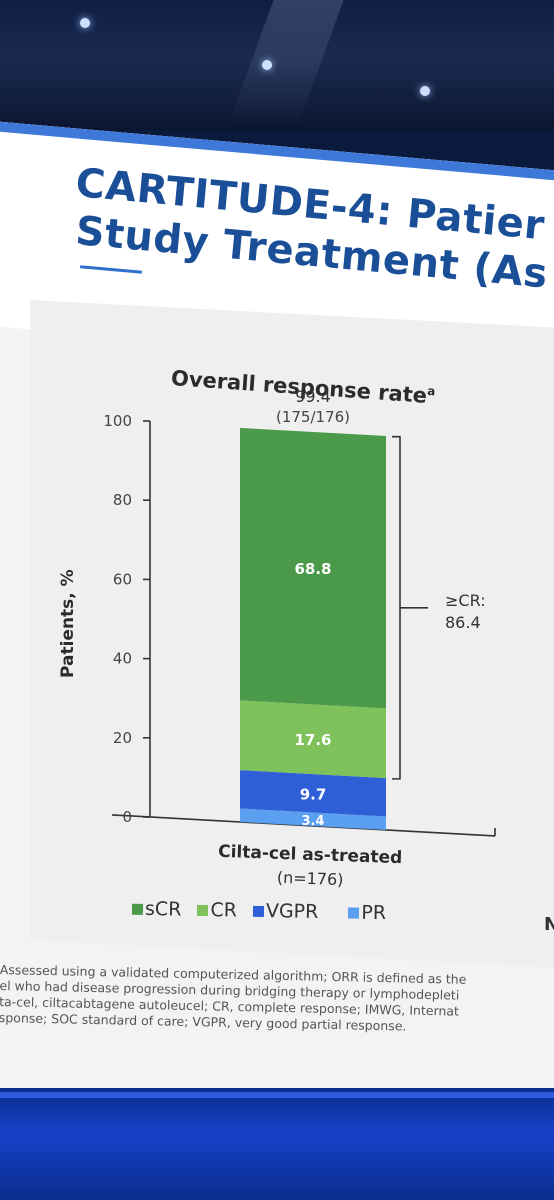  I want to click on cr-bracket-value: 86.4, so click(463, 622).